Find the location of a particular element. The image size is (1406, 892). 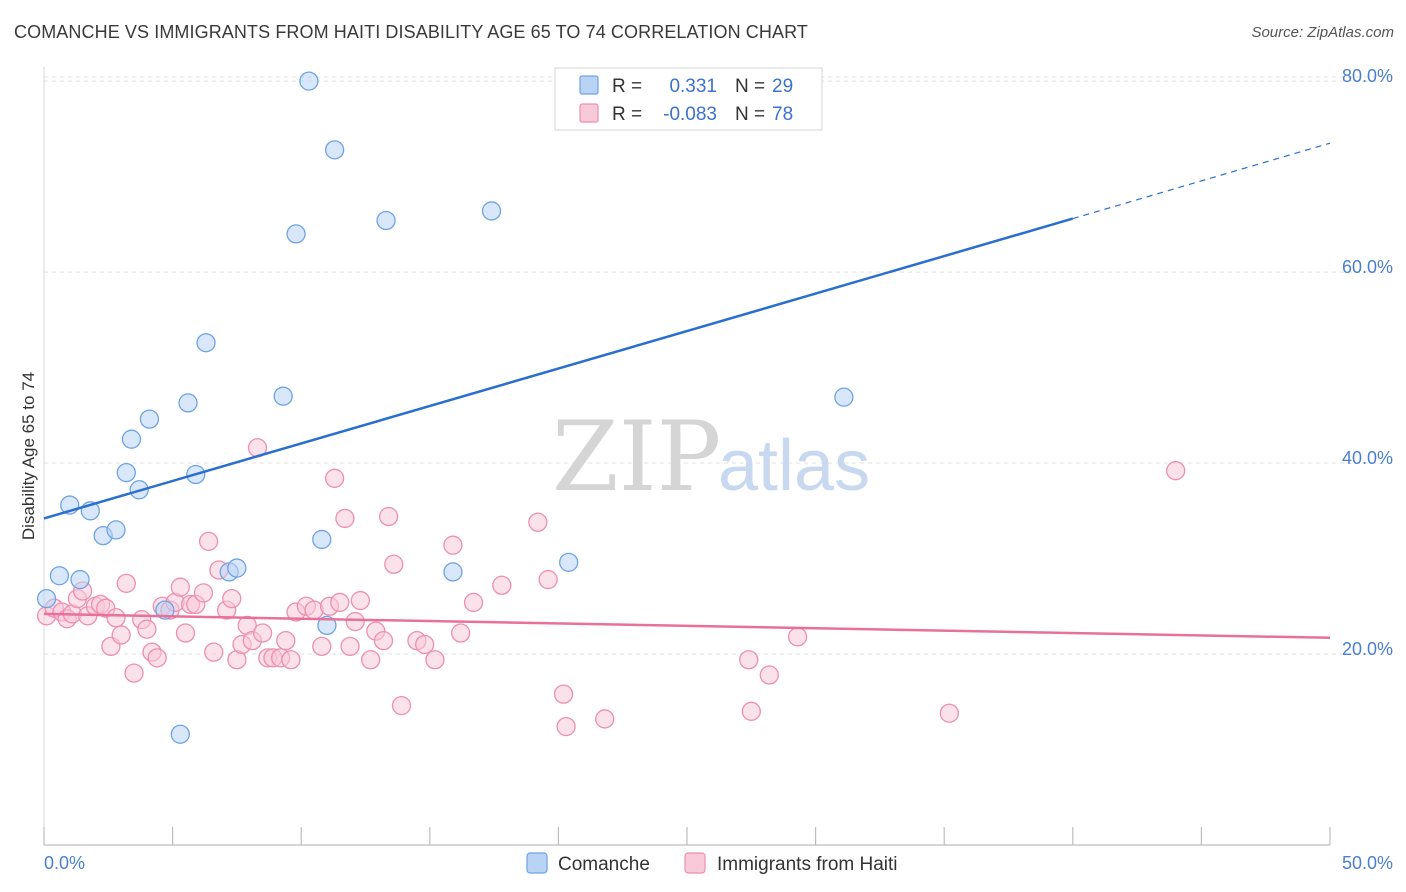

x-axis-ticks is located at coordinates (687, 836).